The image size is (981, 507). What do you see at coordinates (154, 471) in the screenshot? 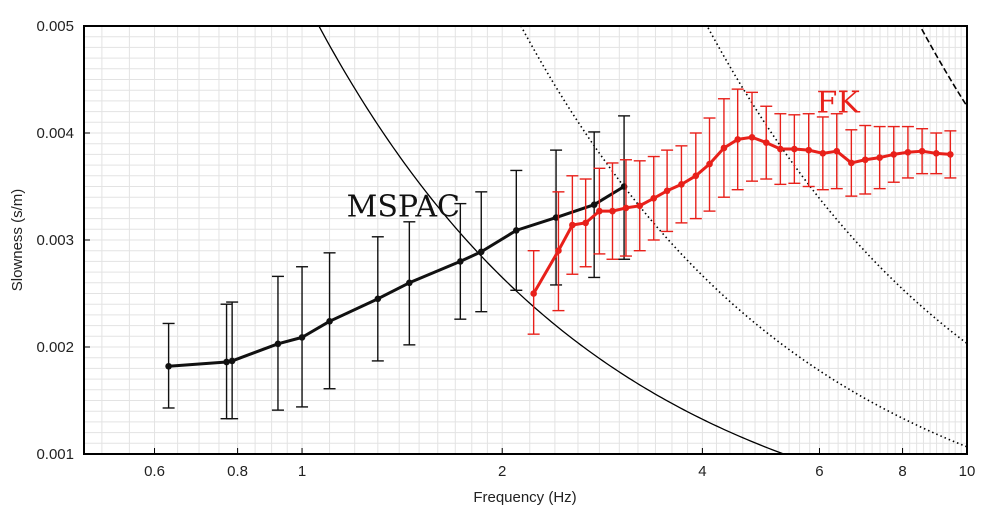
I see `x-tick-label: 0.6` at bounding box center [154, 471].